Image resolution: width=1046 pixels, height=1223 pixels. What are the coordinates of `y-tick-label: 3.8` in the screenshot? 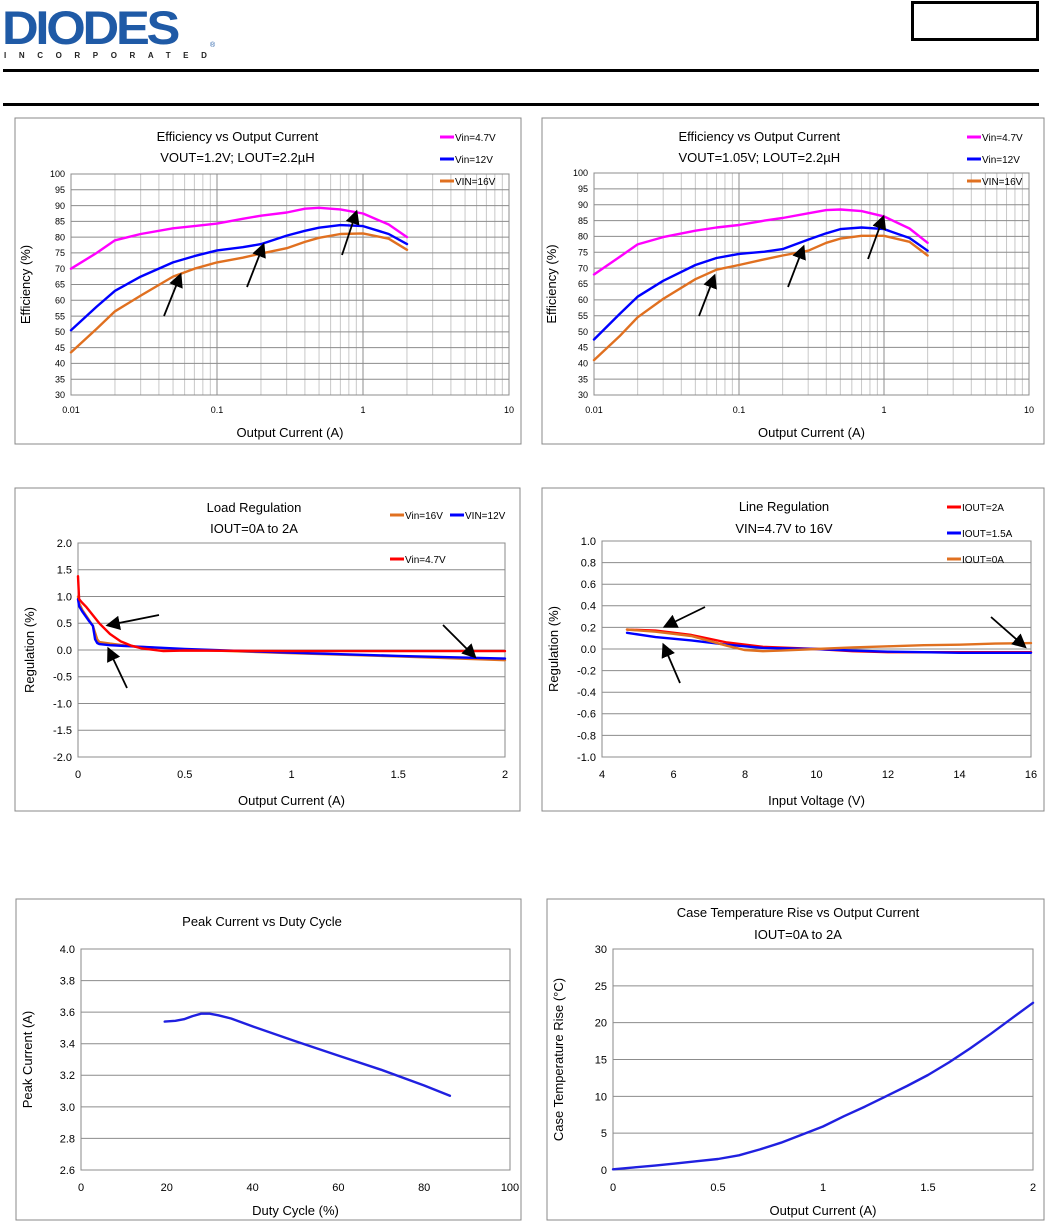 It's located at (67, 982).